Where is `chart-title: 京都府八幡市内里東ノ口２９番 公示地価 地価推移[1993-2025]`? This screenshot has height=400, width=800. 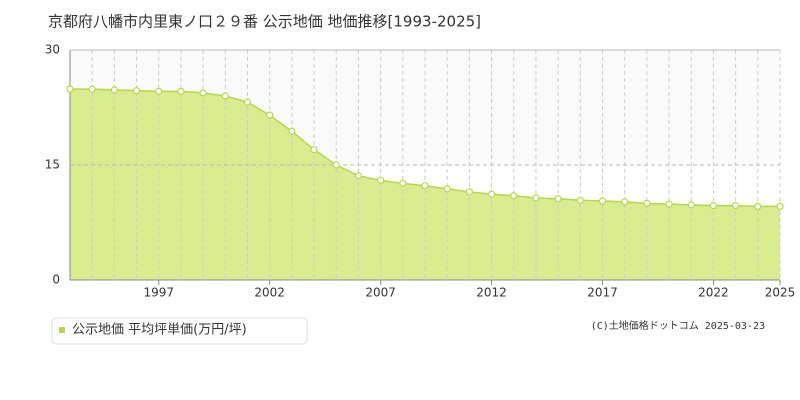 chart-title: 京都府八幡市内里東ノ口２９番 公示地価 地価推移[1993-2025] is located at coordinates (264, 22).